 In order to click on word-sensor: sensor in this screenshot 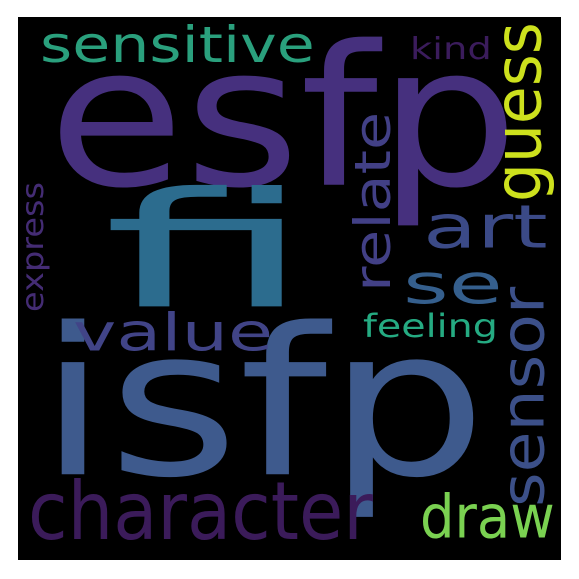, I will do `click(522, 396)`.